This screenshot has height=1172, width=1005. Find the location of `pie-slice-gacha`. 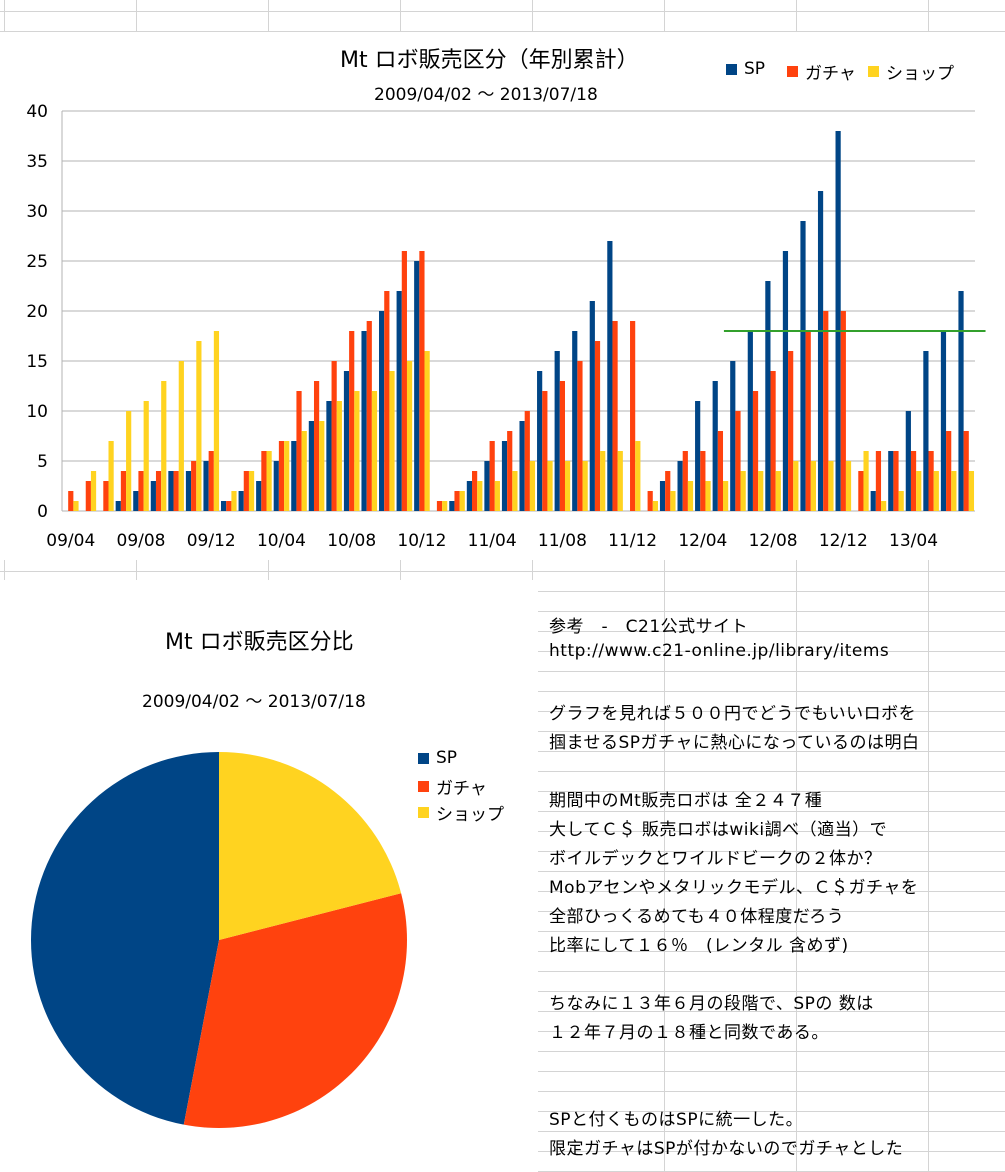

pie-slice-gacha is located at coordinates (295, 1010).